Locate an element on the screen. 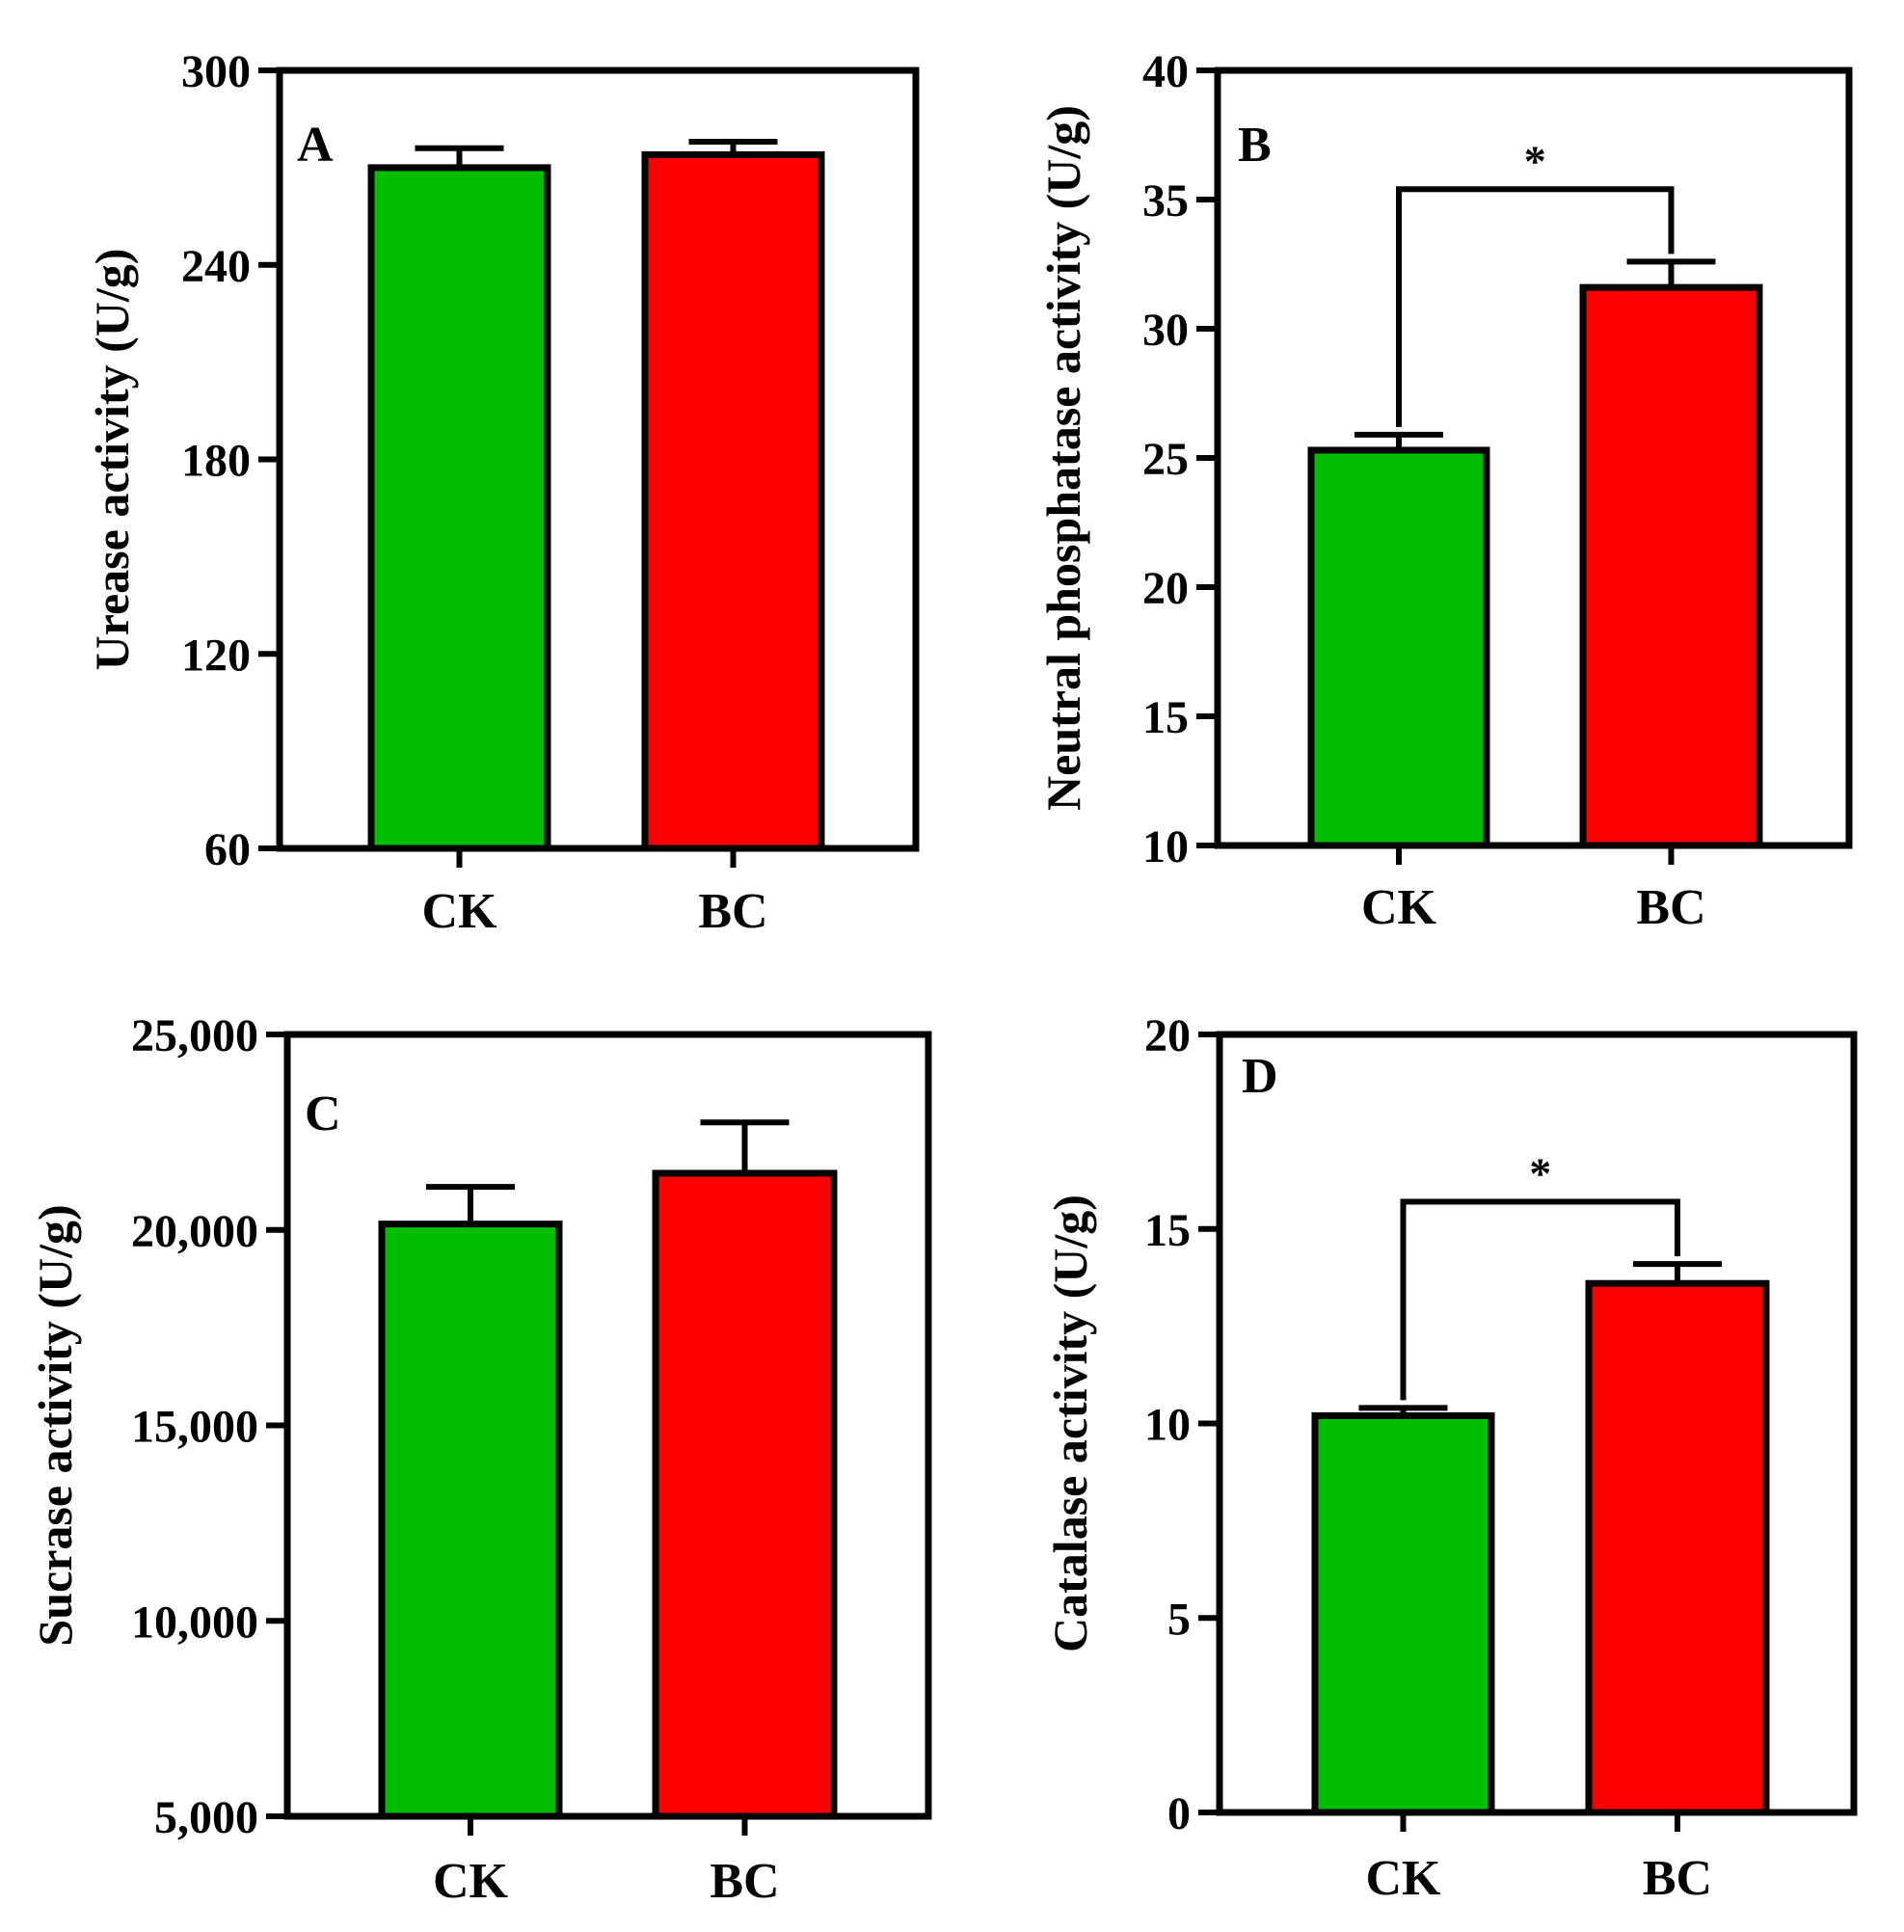  panel-letter: D is located at coordinates (1260, 1077).